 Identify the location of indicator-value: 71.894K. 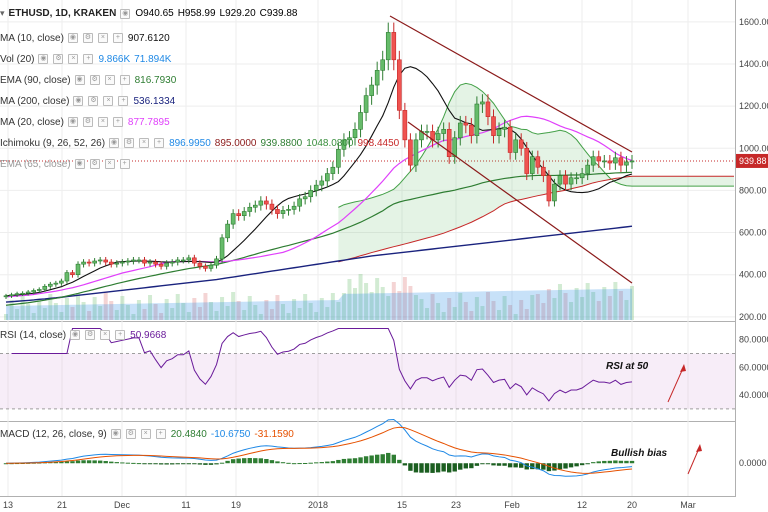
(153, 59).